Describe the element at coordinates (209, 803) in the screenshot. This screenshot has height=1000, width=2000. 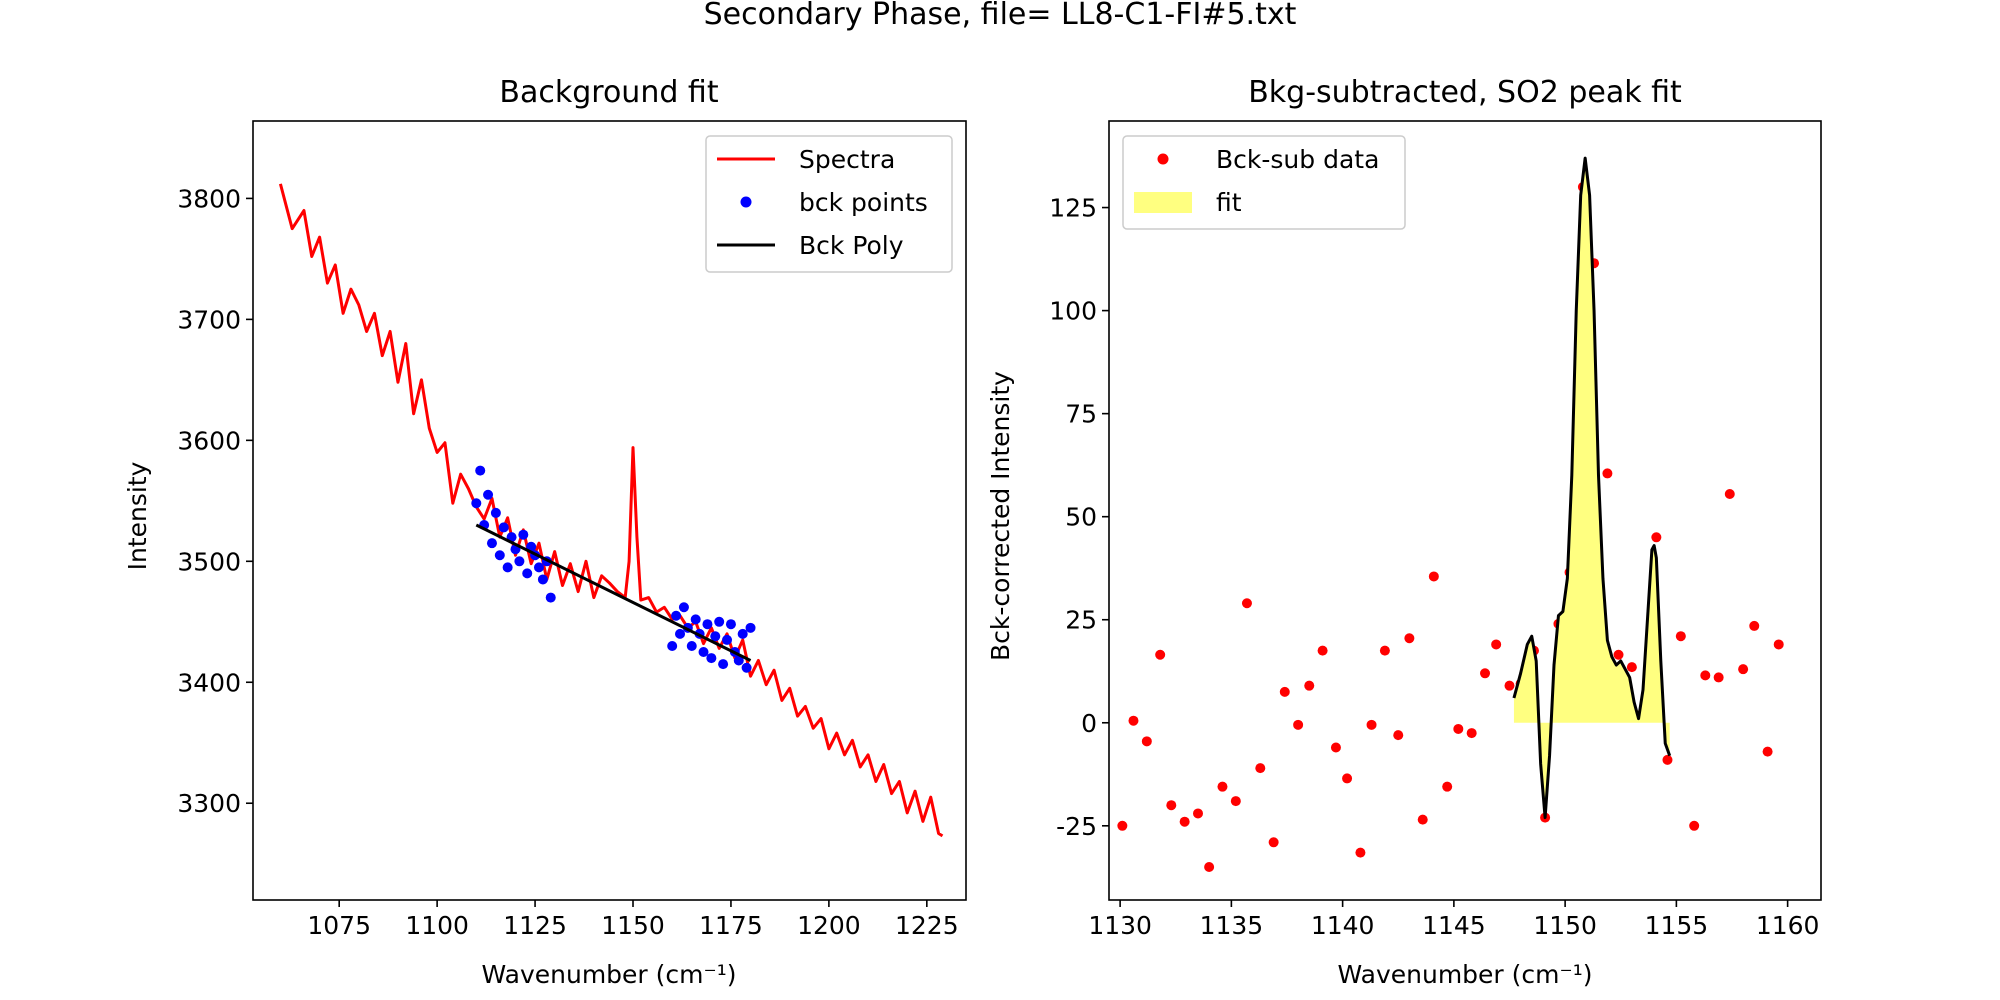
I see `background-fit-ytick-label: 3300` at that location.